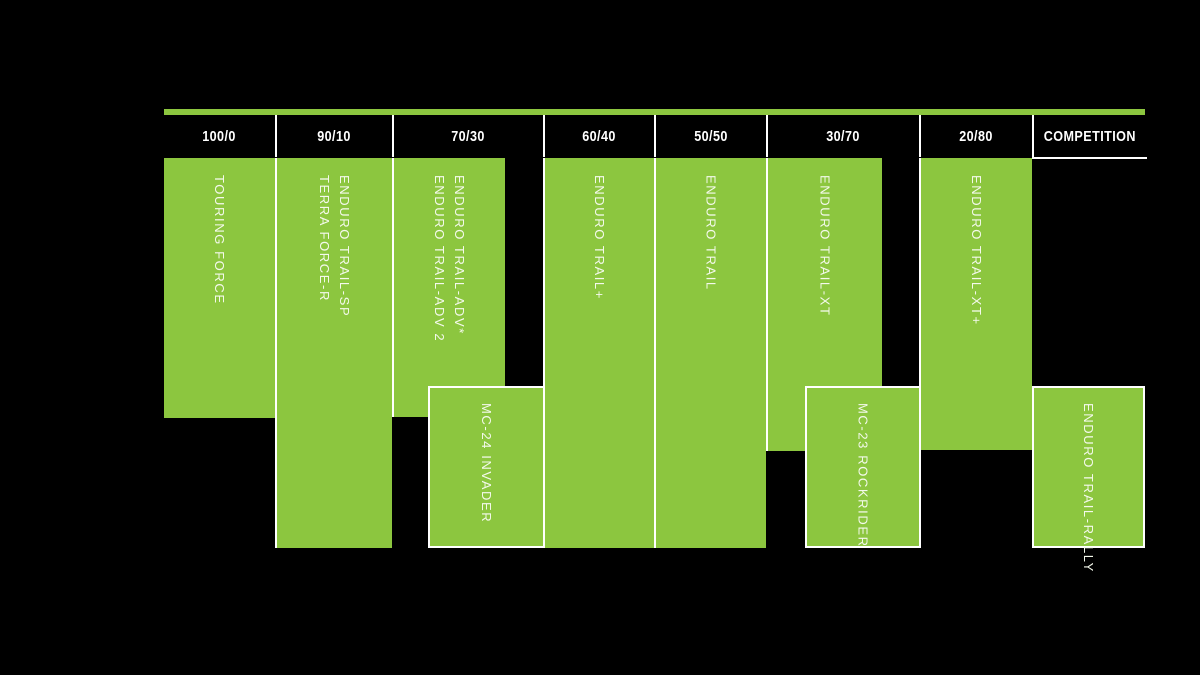 This screenshot has height=675, width=1200. Describe the element at coordinates (344, 246) in the screenshot. I see `bar-label-line: ENDURO TRAIL-SP` at that location.